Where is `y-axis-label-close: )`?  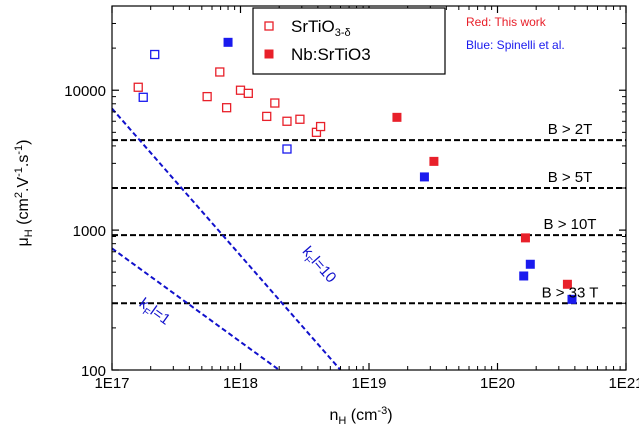
y-axis-label-close: ) is located at coordinates (23, 142).